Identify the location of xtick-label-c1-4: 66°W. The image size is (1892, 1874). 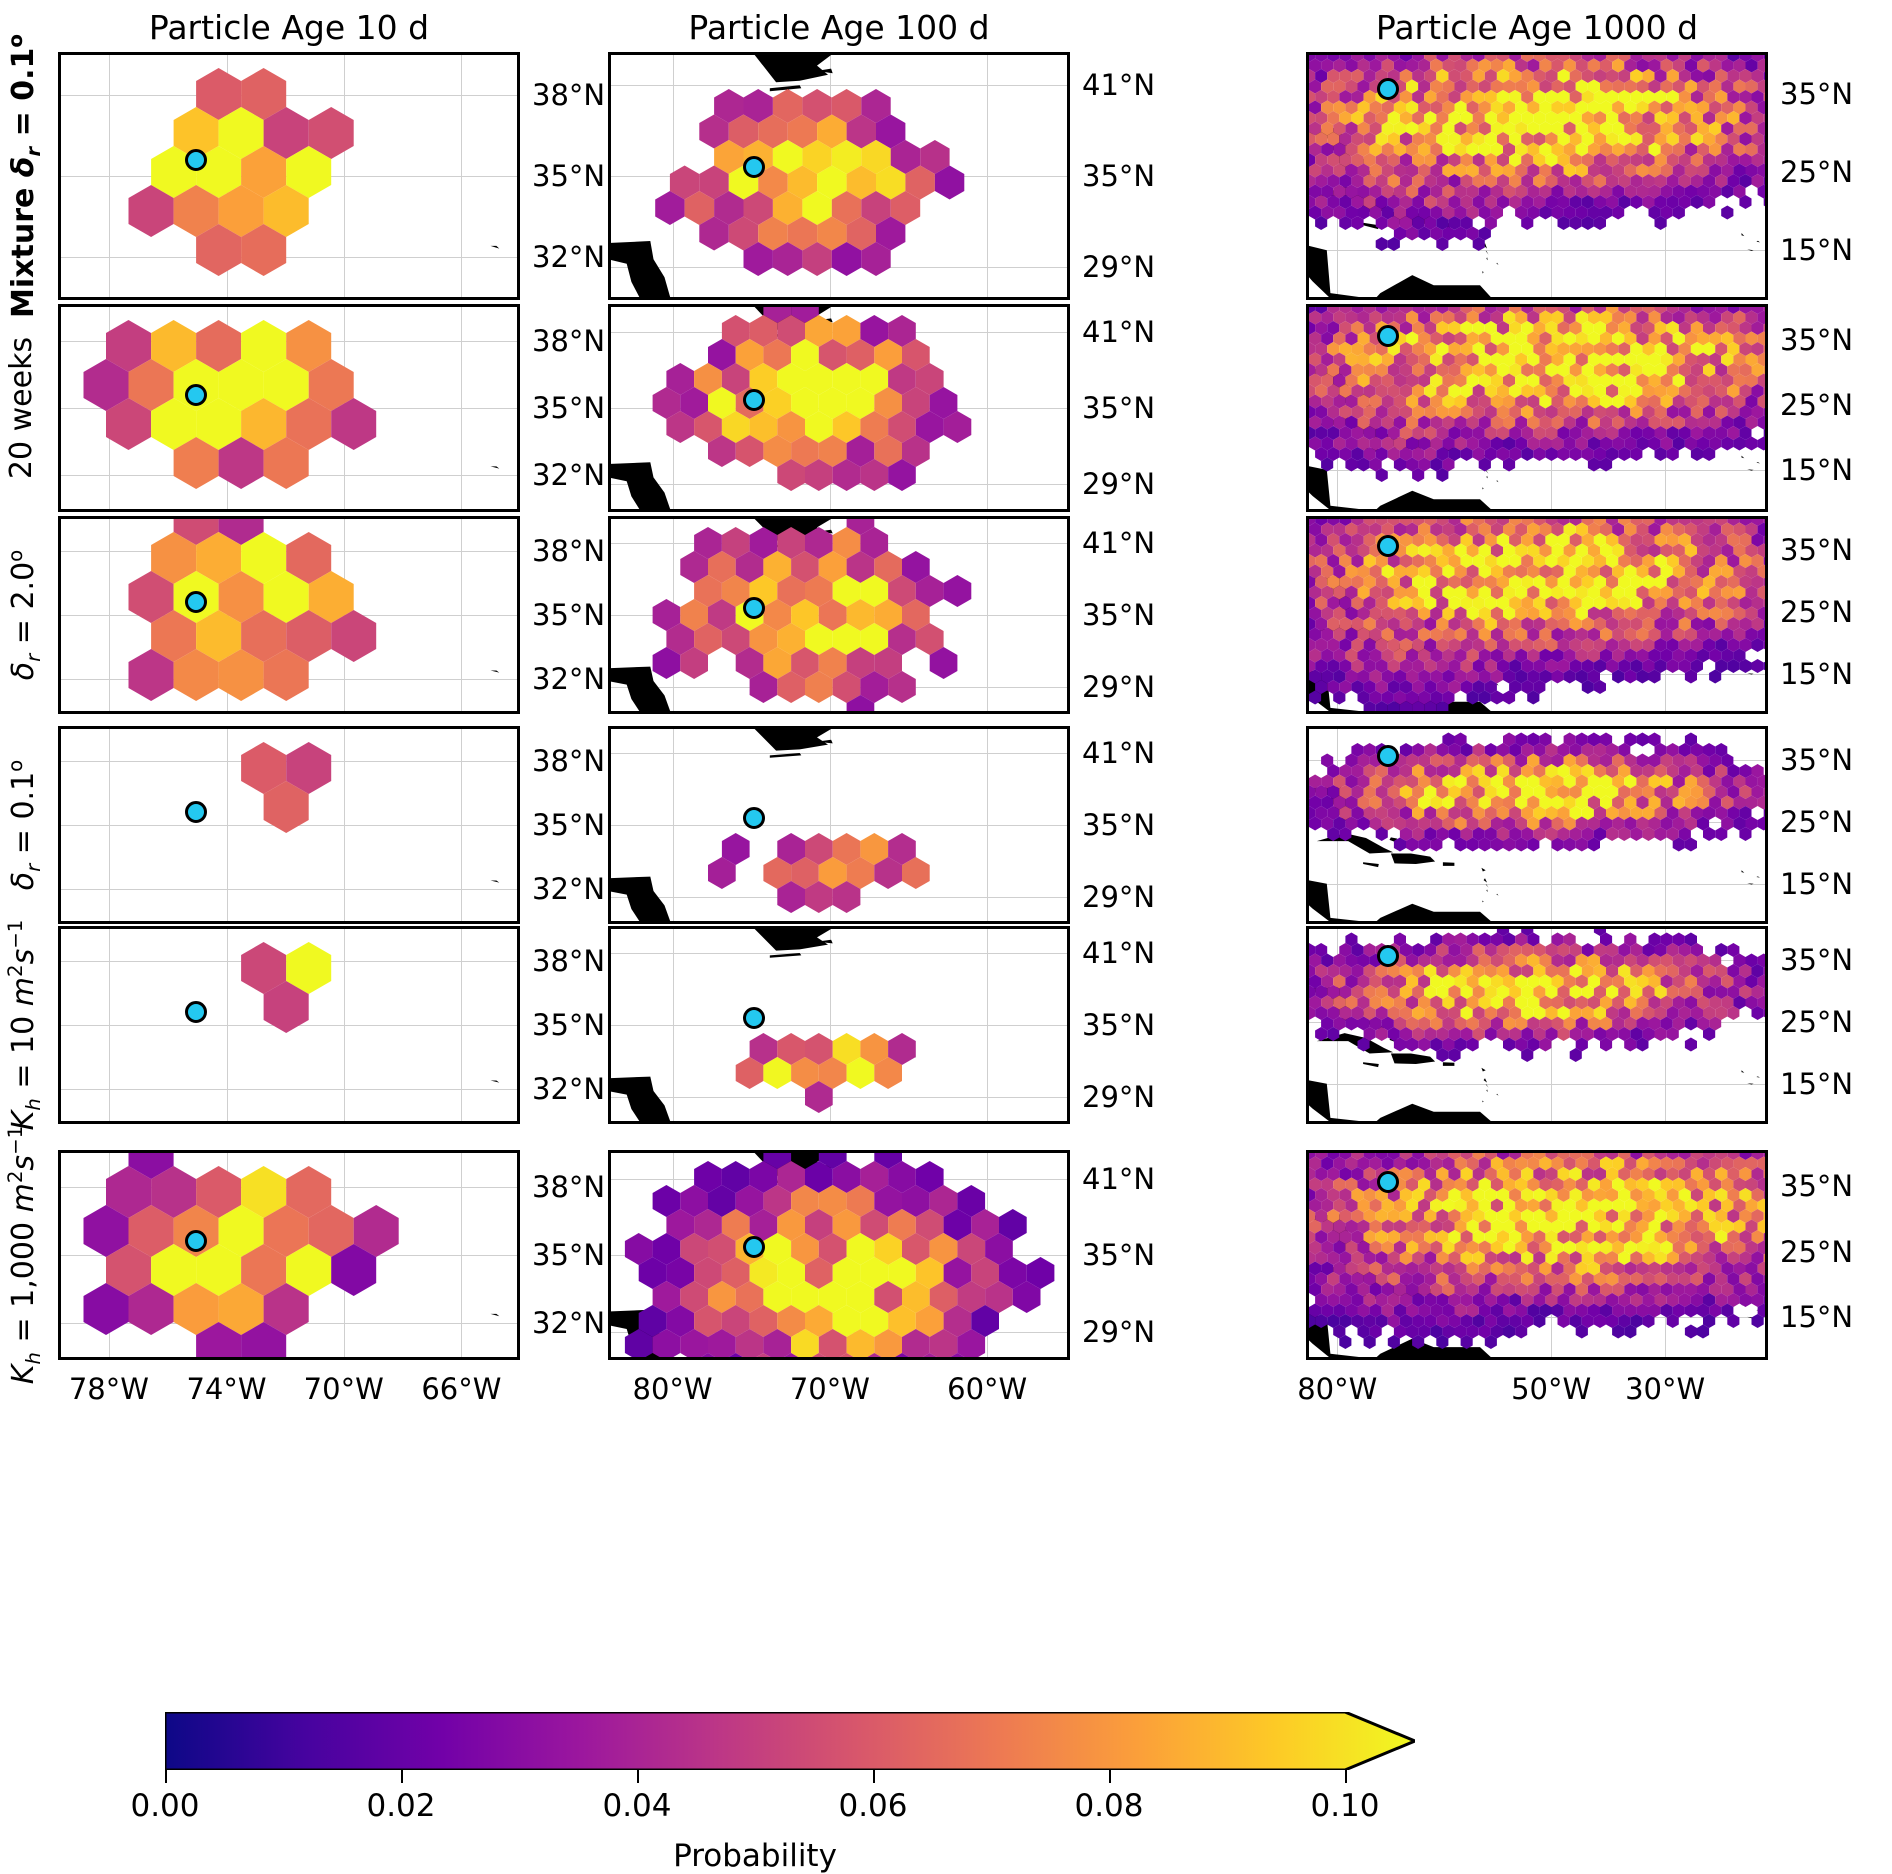
(461, 1389).